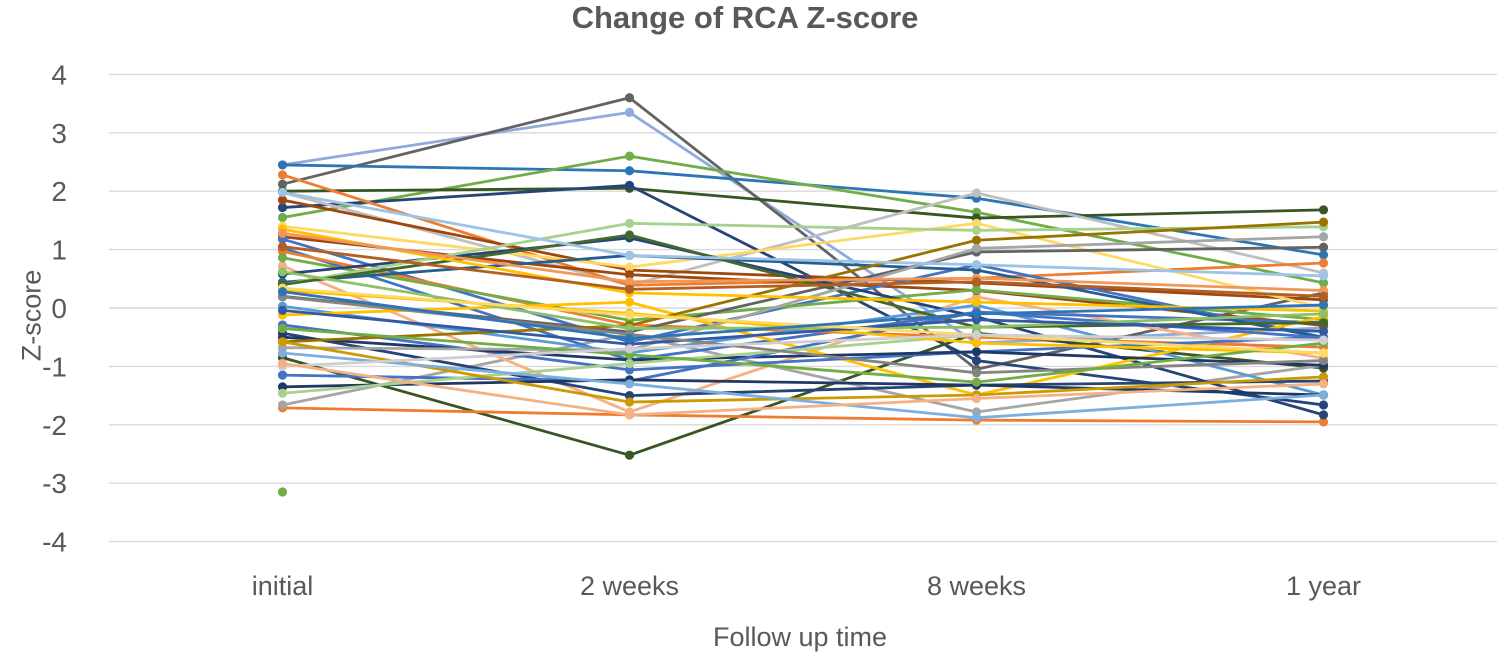 The height and width of the screenshot is (657, 1500). I want to click on chart-title: Change of RCA Z-score, so click(745, 17).